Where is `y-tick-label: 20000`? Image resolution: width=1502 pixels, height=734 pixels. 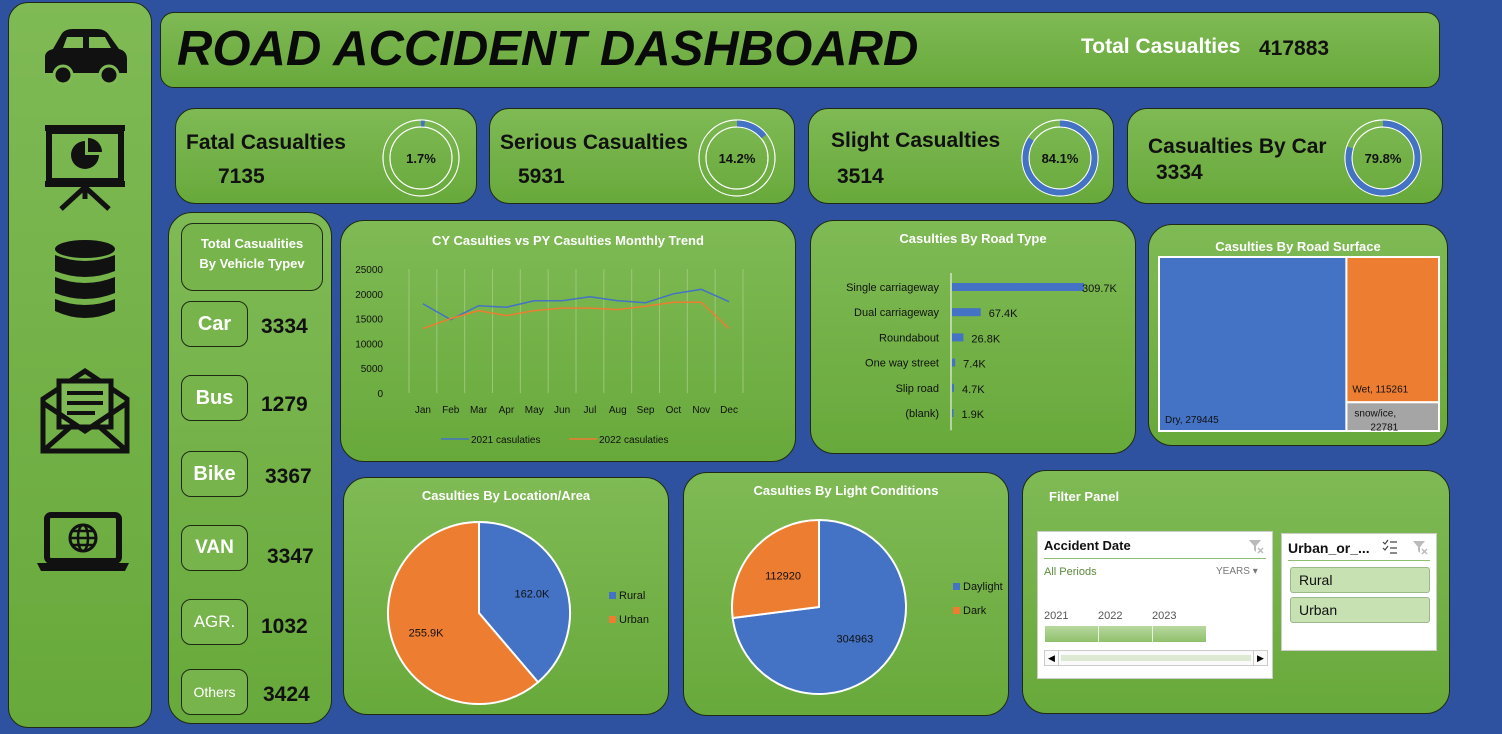
y-tick-label: 20000 is located at coordinates (369, 295).